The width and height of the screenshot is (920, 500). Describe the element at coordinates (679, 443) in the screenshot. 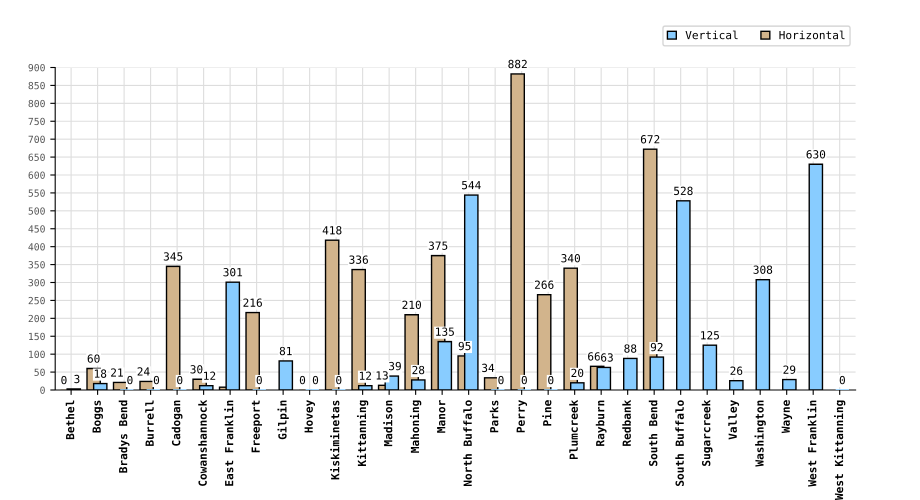

I see `x-tick-label: South Buffalo` at that location.